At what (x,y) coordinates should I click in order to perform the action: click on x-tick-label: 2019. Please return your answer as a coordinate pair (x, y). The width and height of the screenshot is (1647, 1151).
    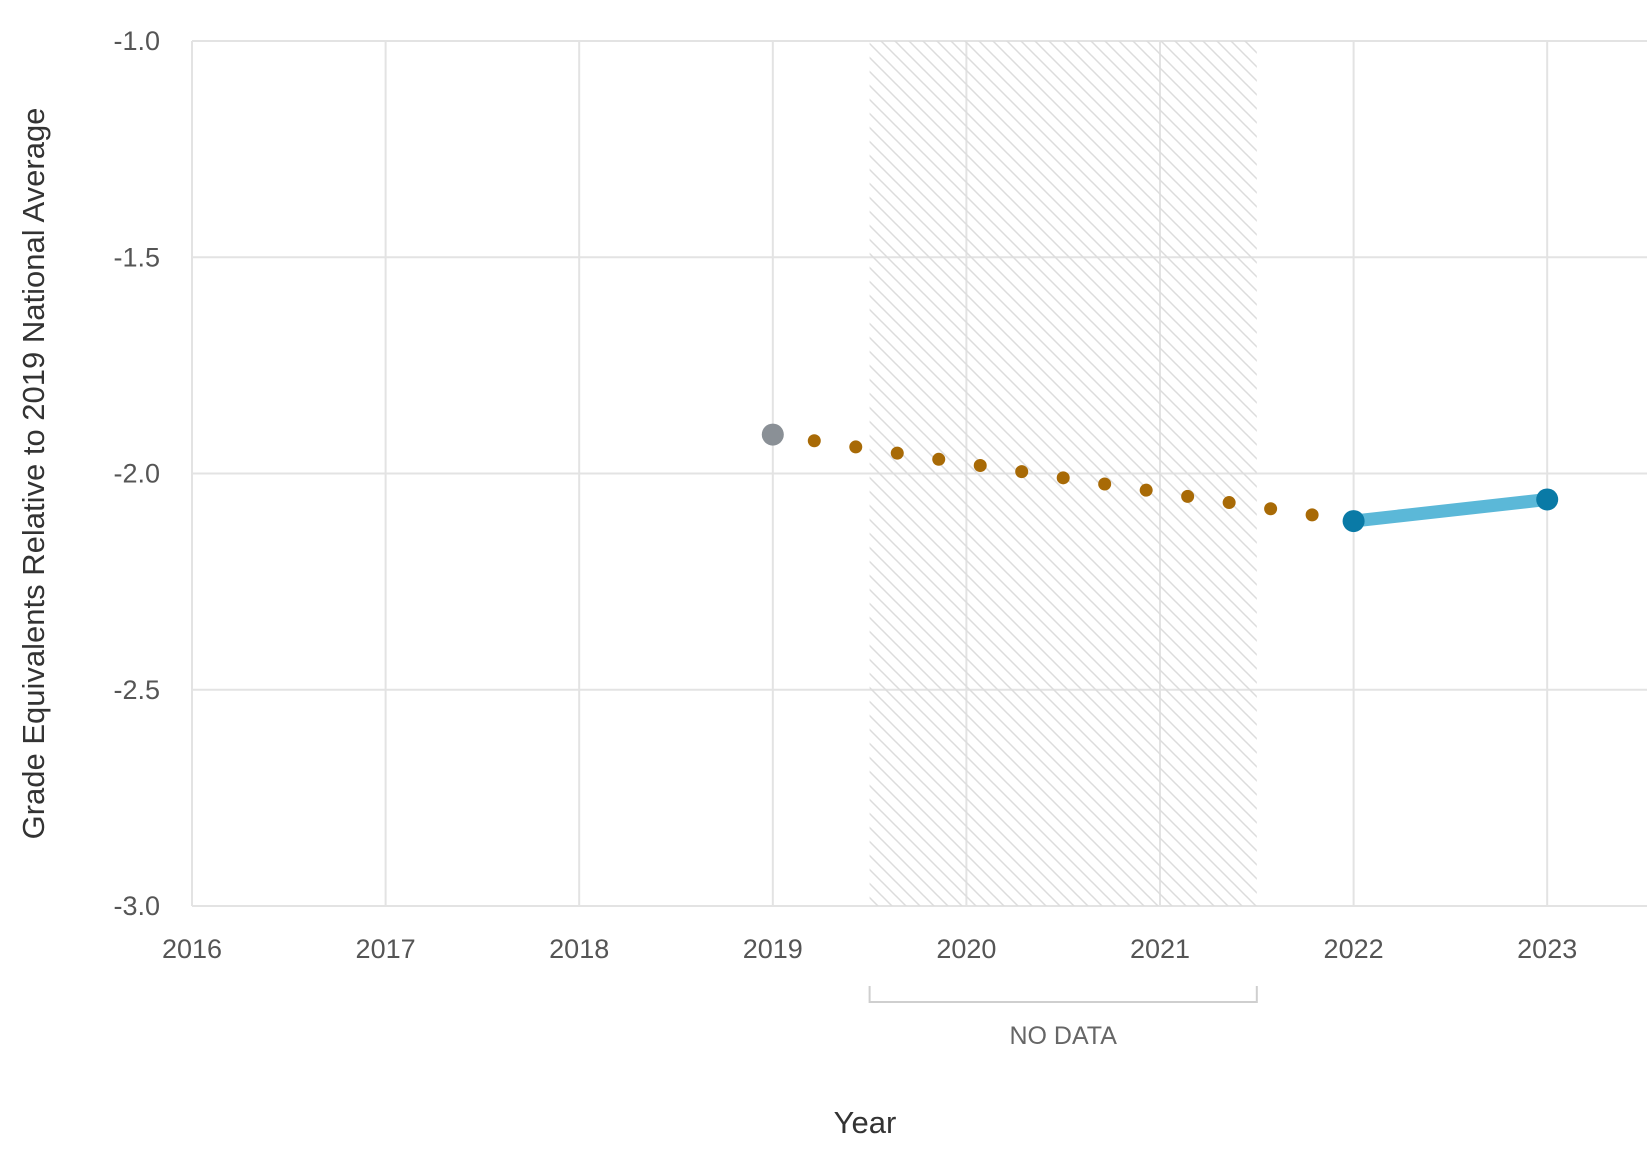
    Looking at the image, I should click on (773, 949).